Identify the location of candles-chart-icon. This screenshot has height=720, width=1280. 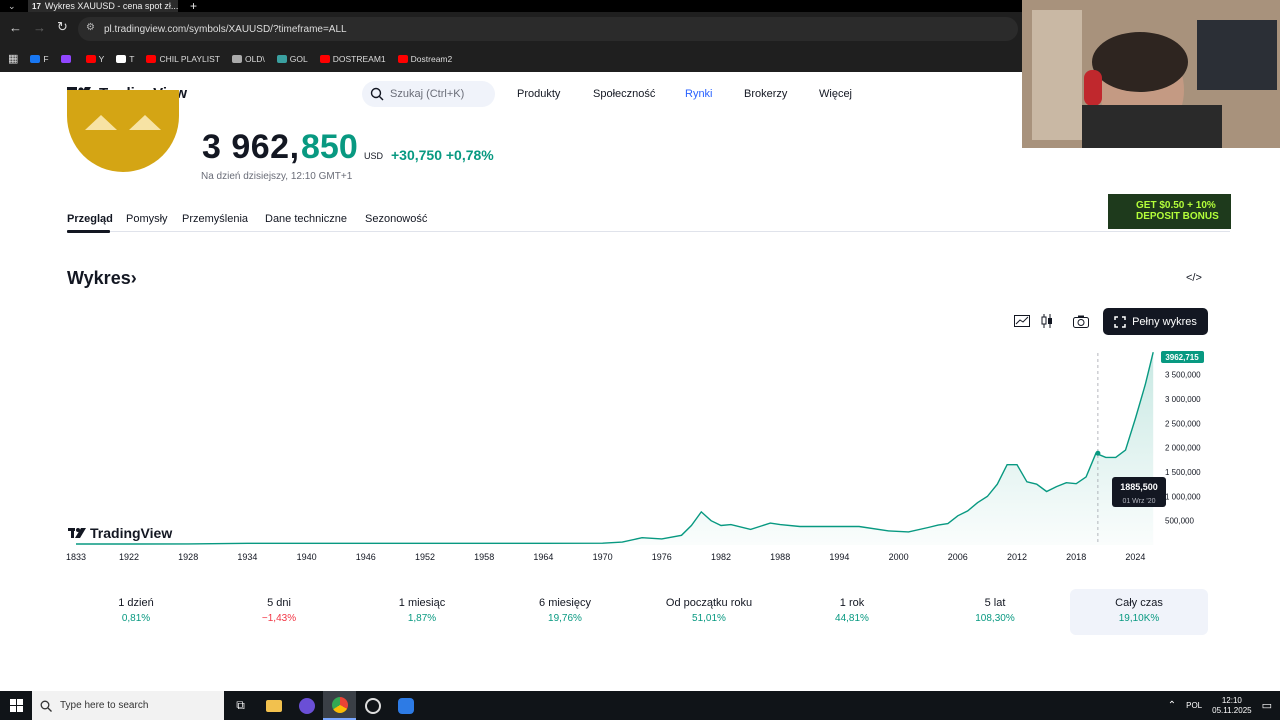
(1047, 321).